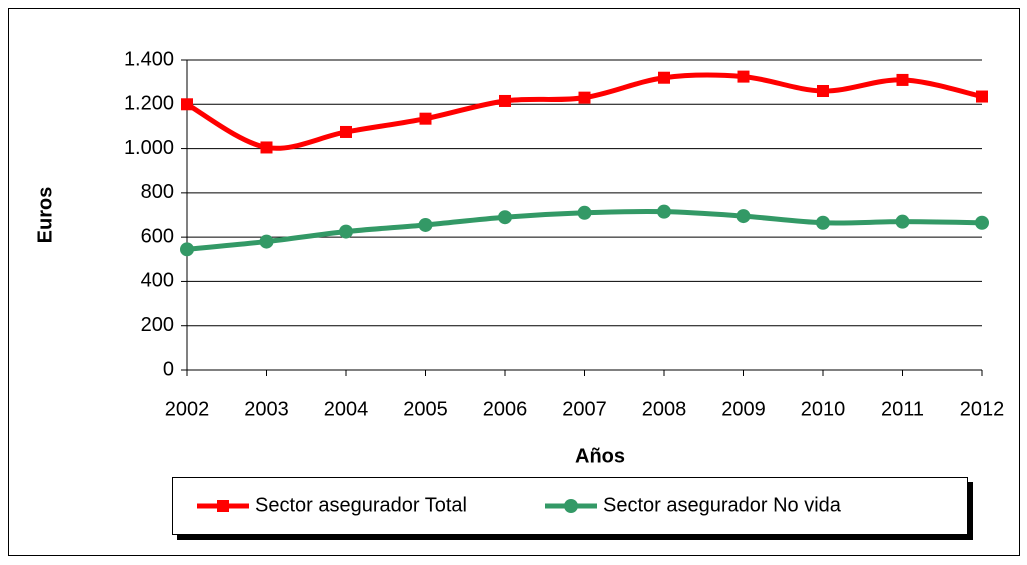 This screenshot has width=1027, height=565. Describe the element at coordinates (157, 236) in the screenshot. I see `y-tick-label: 600` at that location.